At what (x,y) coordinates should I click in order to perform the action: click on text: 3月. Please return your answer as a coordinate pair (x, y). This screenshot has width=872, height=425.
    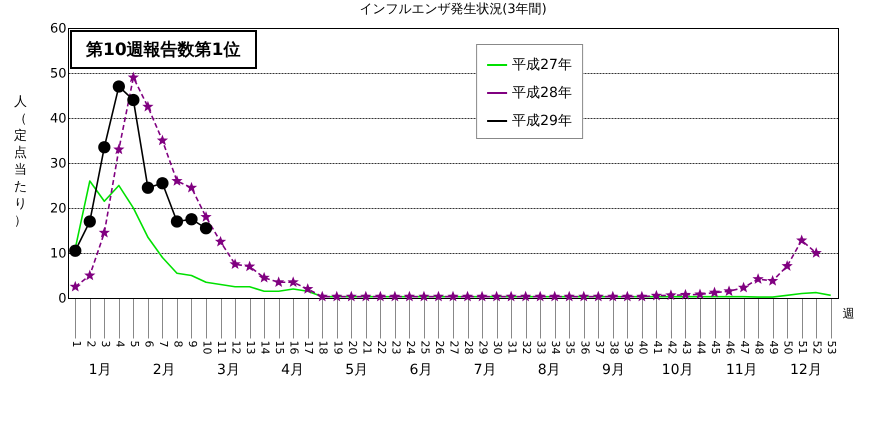
    Looking at the image, I should click on (228, 370).